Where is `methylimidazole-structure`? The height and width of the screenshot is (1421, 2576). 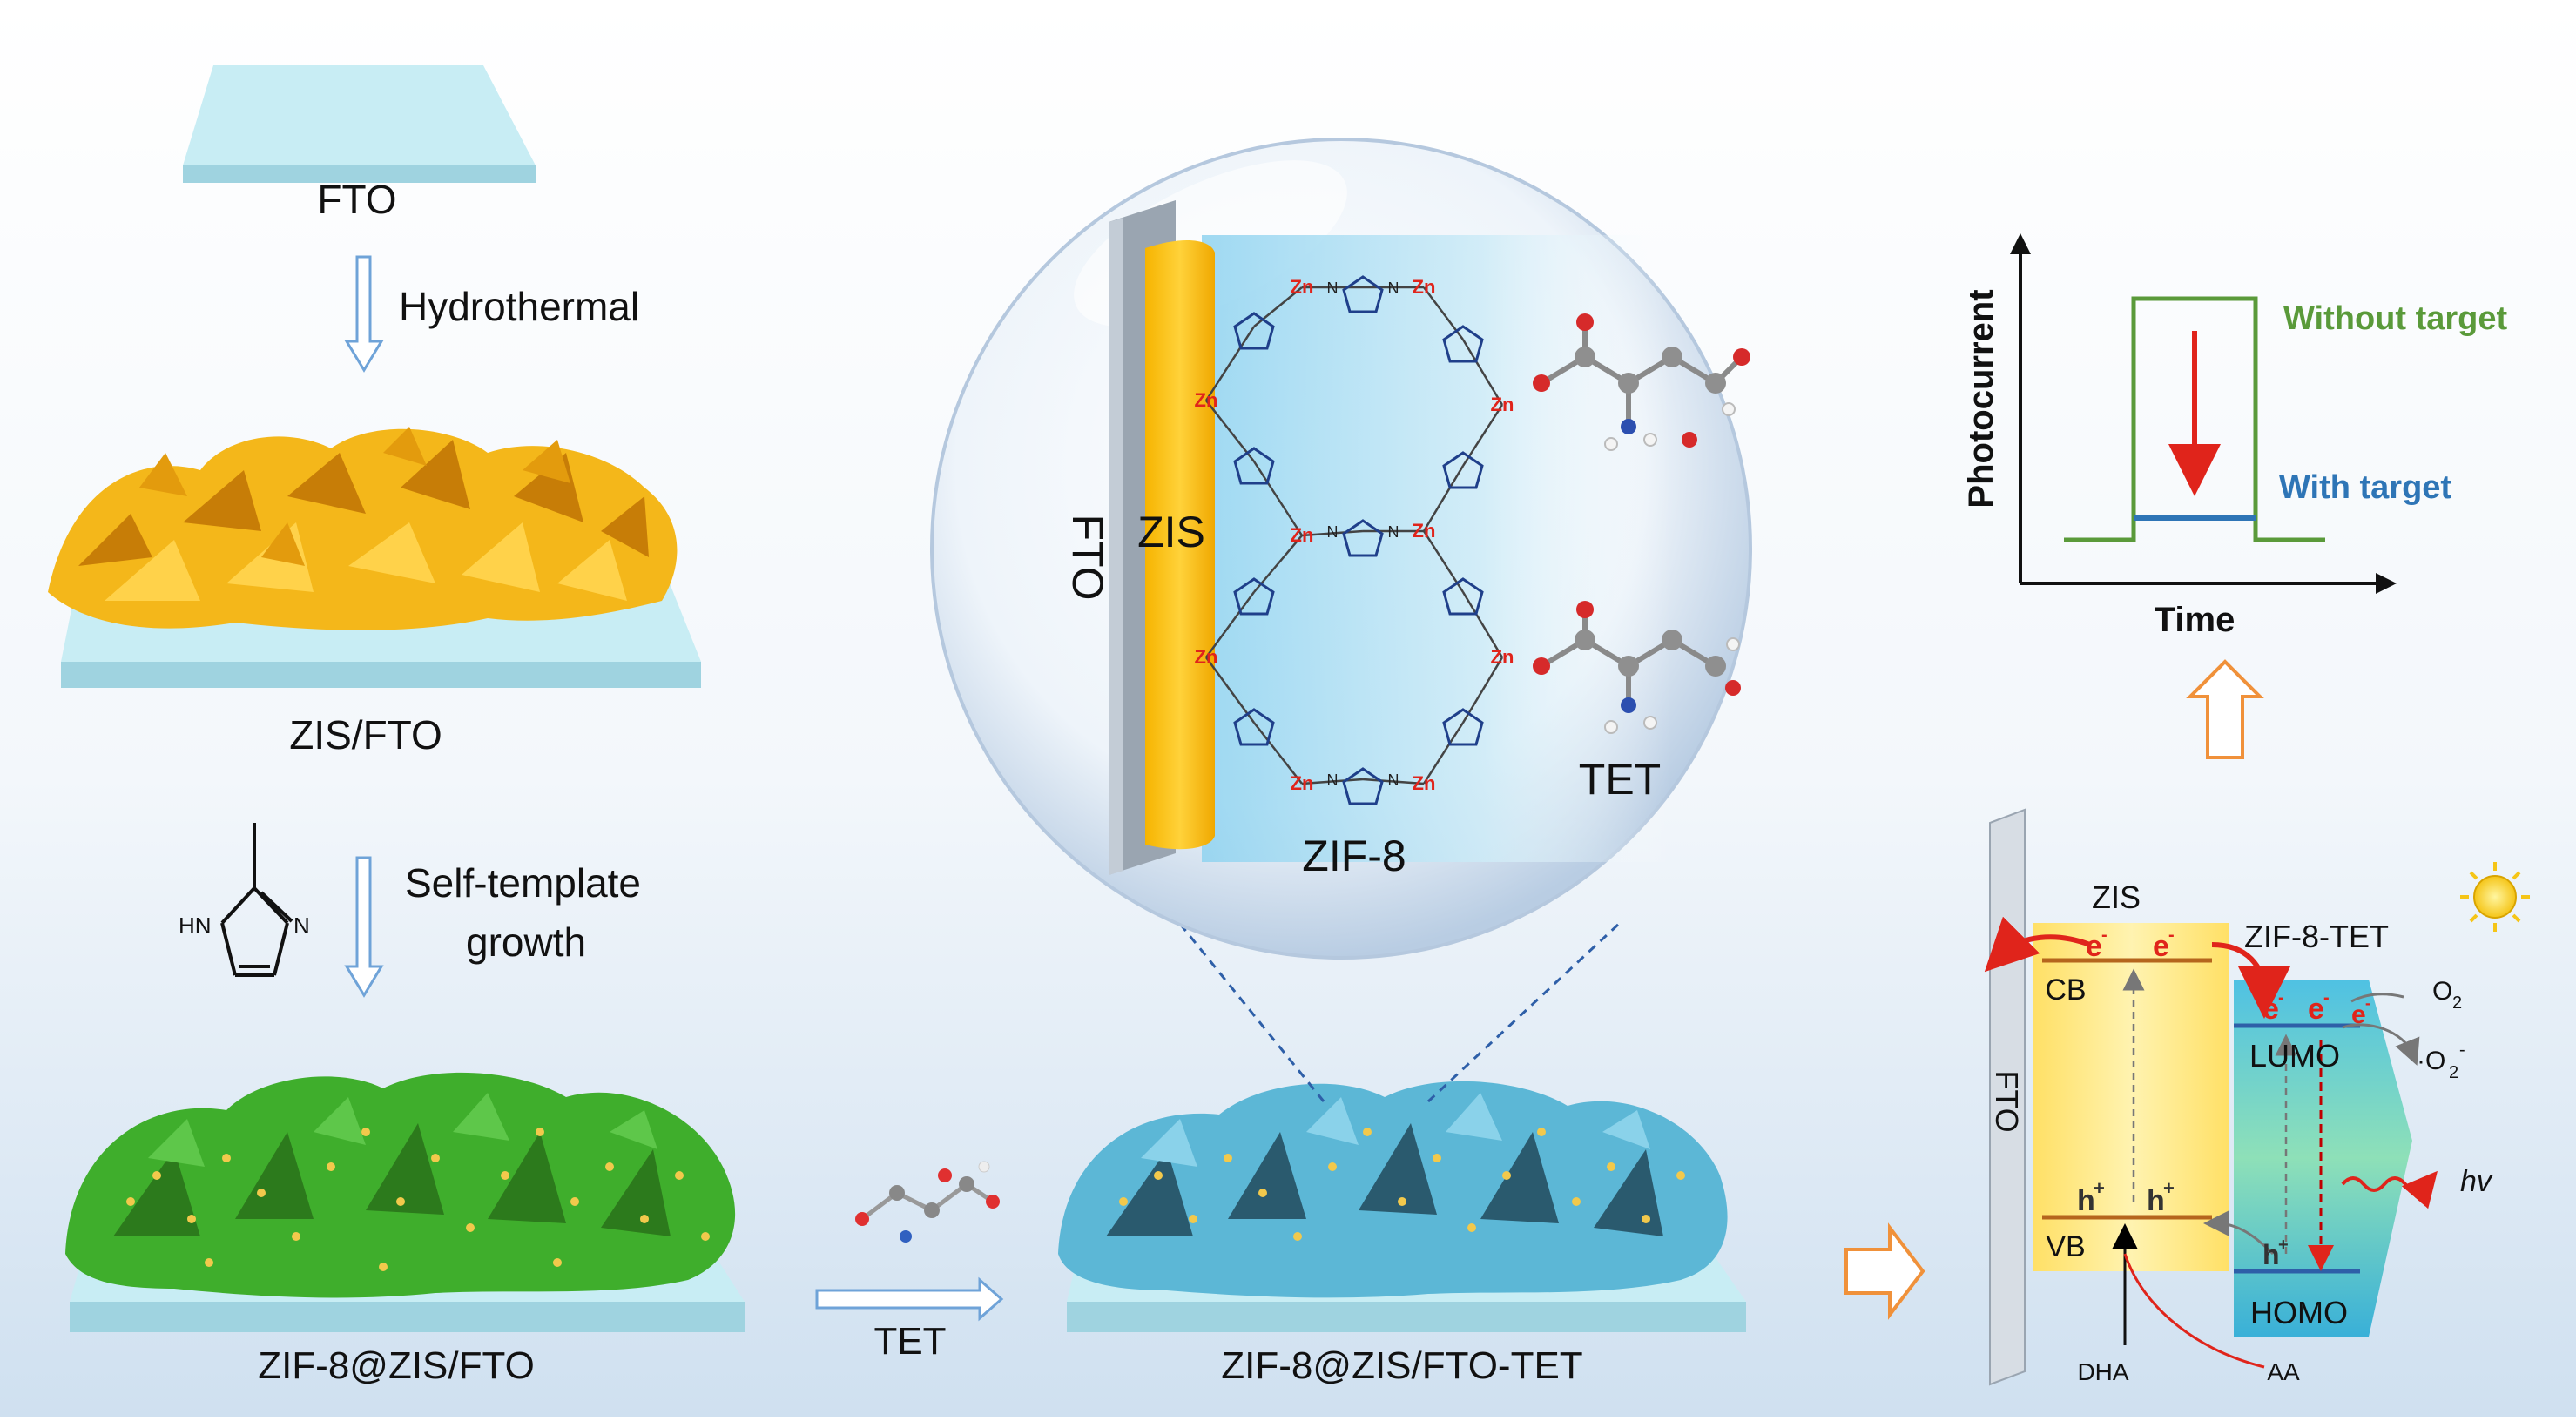
methylimidazole-structure is located at coordinates (256, 900).